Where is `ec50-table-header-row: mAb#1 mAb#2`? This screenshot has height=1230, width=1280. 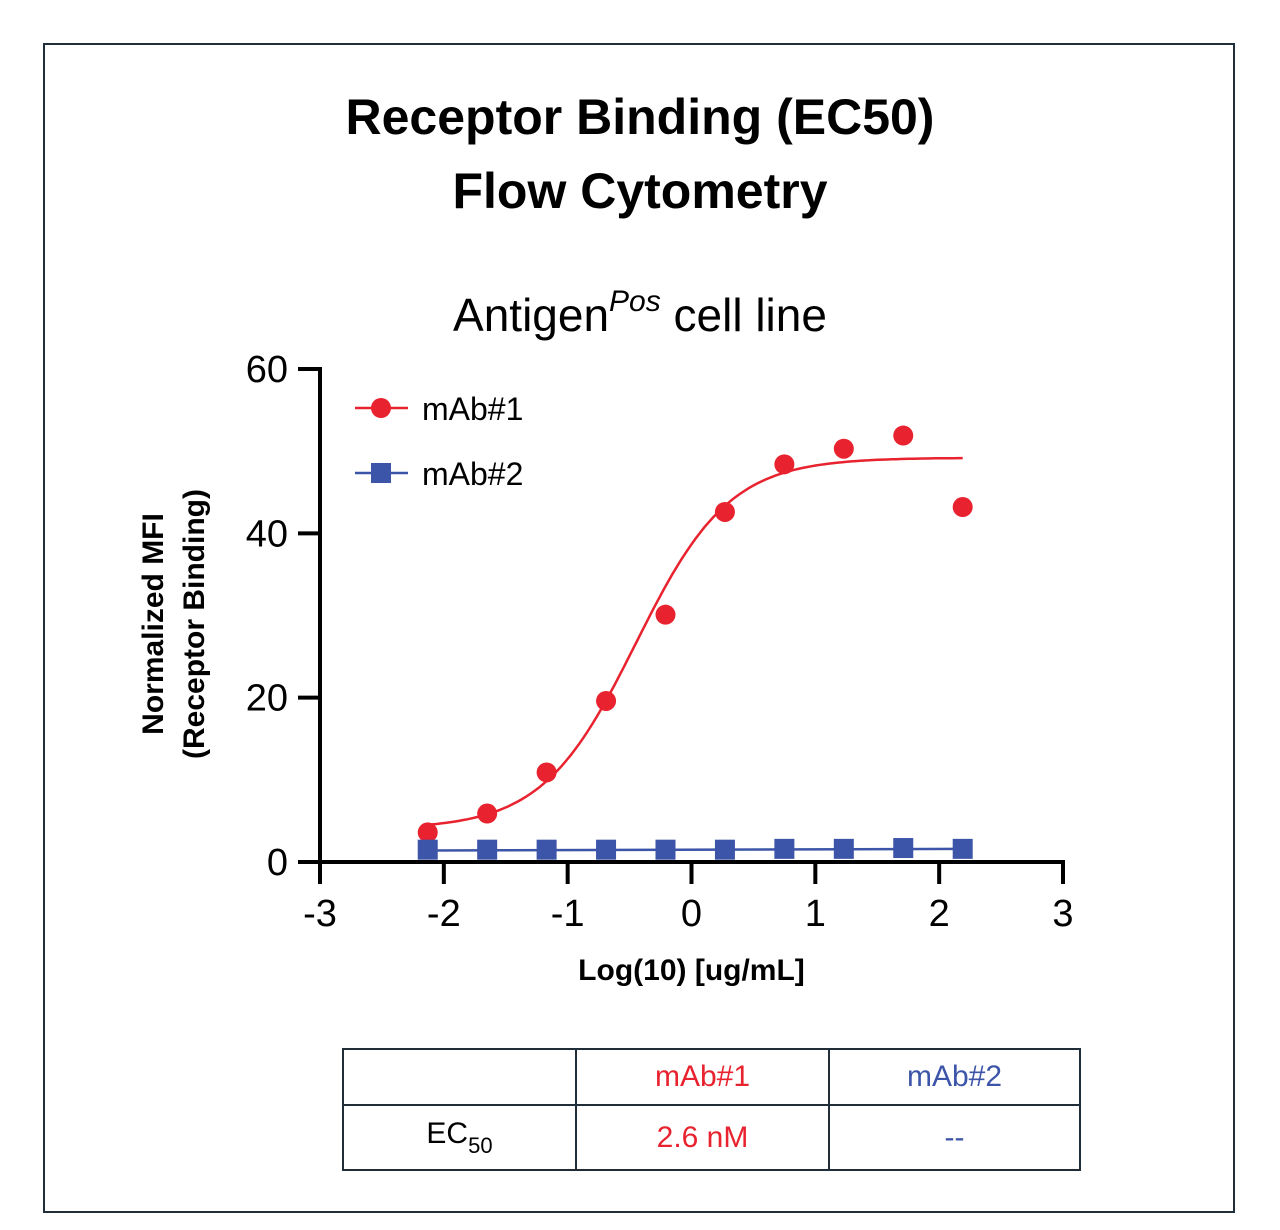 ec50-table-header-row: mAb#1 mAb#2 is located at coordinates (711, 1077).